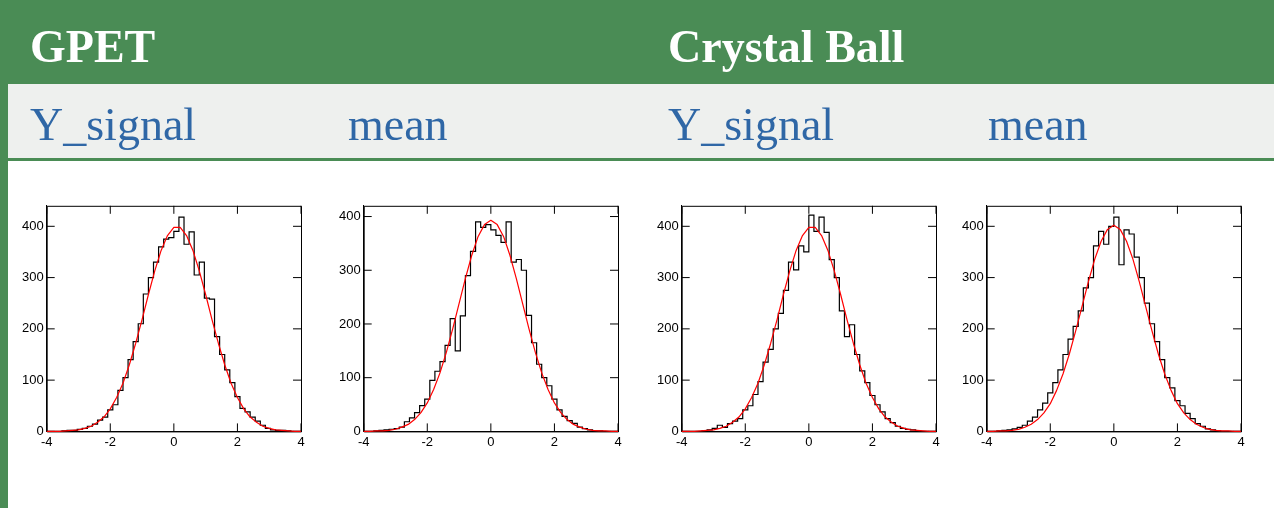 Image resolution: width=1274 pixels, height=508 pixels. What do you see at coordinates (786, 46) in the screenshot?
I see `text: Crystal Ball` at bounding box center [786, 46].